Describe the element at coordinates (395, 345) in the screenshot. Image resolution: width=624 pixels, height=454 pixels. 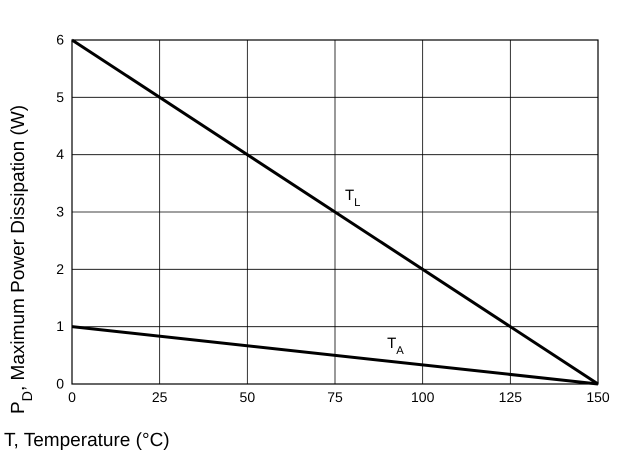
I see `series-label: T$_{A}$` at that location.